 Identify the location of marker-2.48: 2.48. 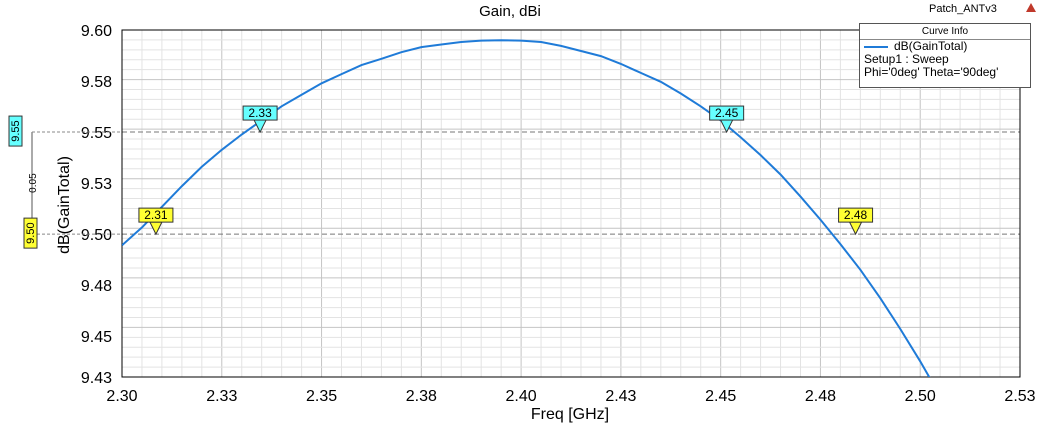
(856, 221).